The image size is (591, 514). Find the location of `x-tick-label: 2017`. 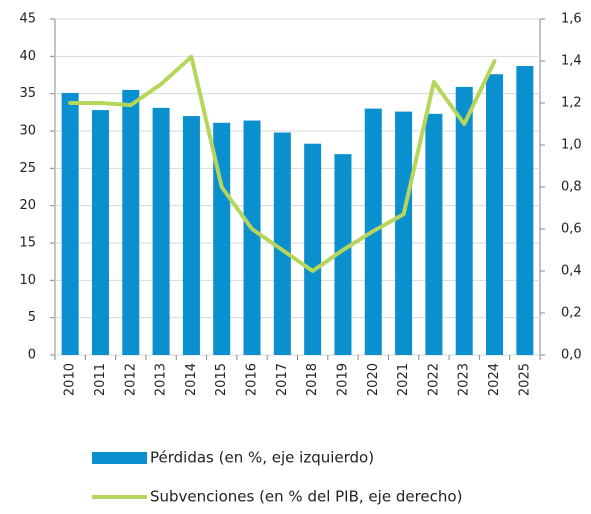

x-tick-label: 2017 is located at coordinates (282, 379).